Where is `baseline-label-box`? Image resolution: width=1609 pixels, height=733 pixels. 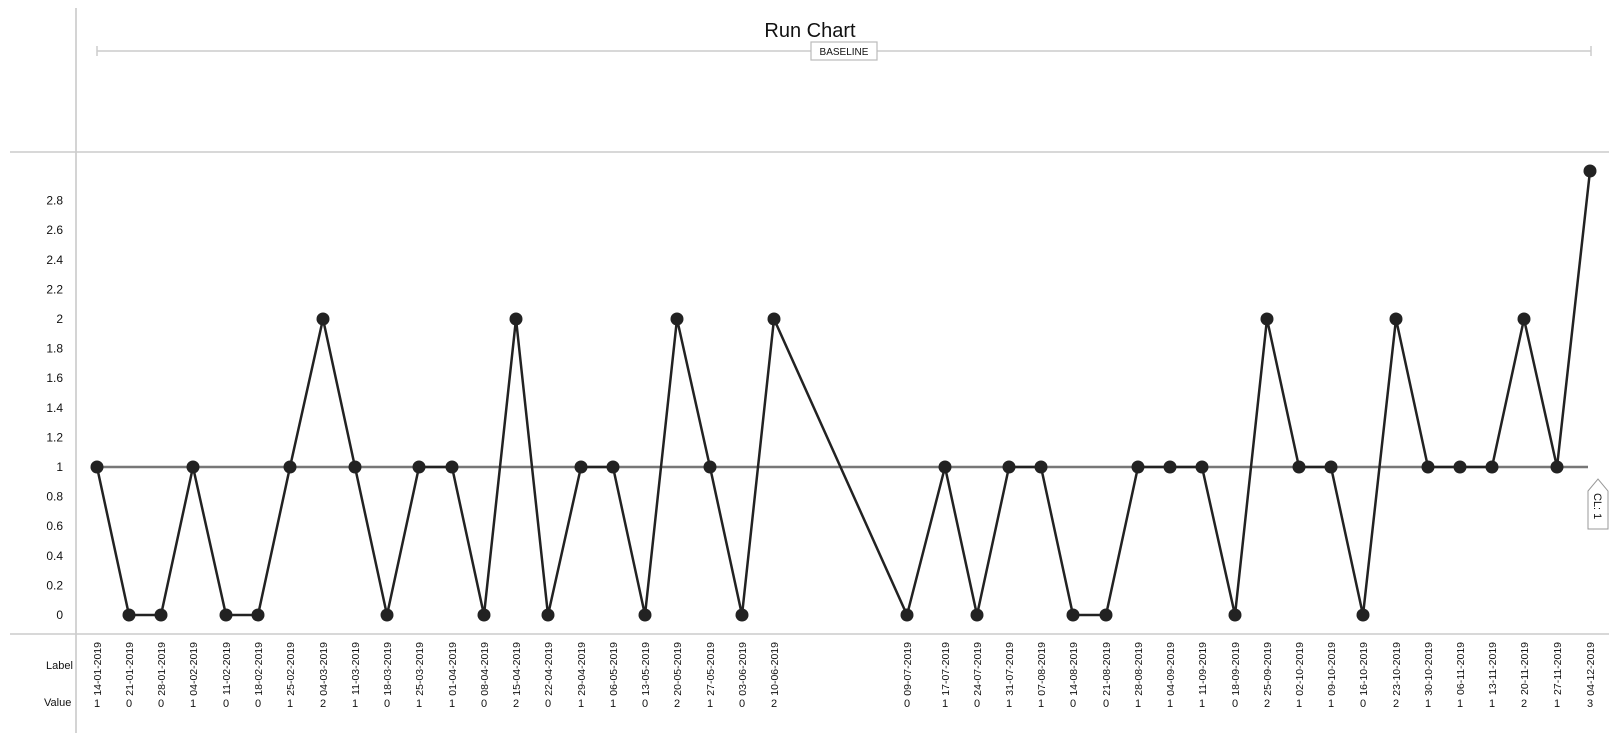 baseline-label-box is located at coordinates (844, 51).